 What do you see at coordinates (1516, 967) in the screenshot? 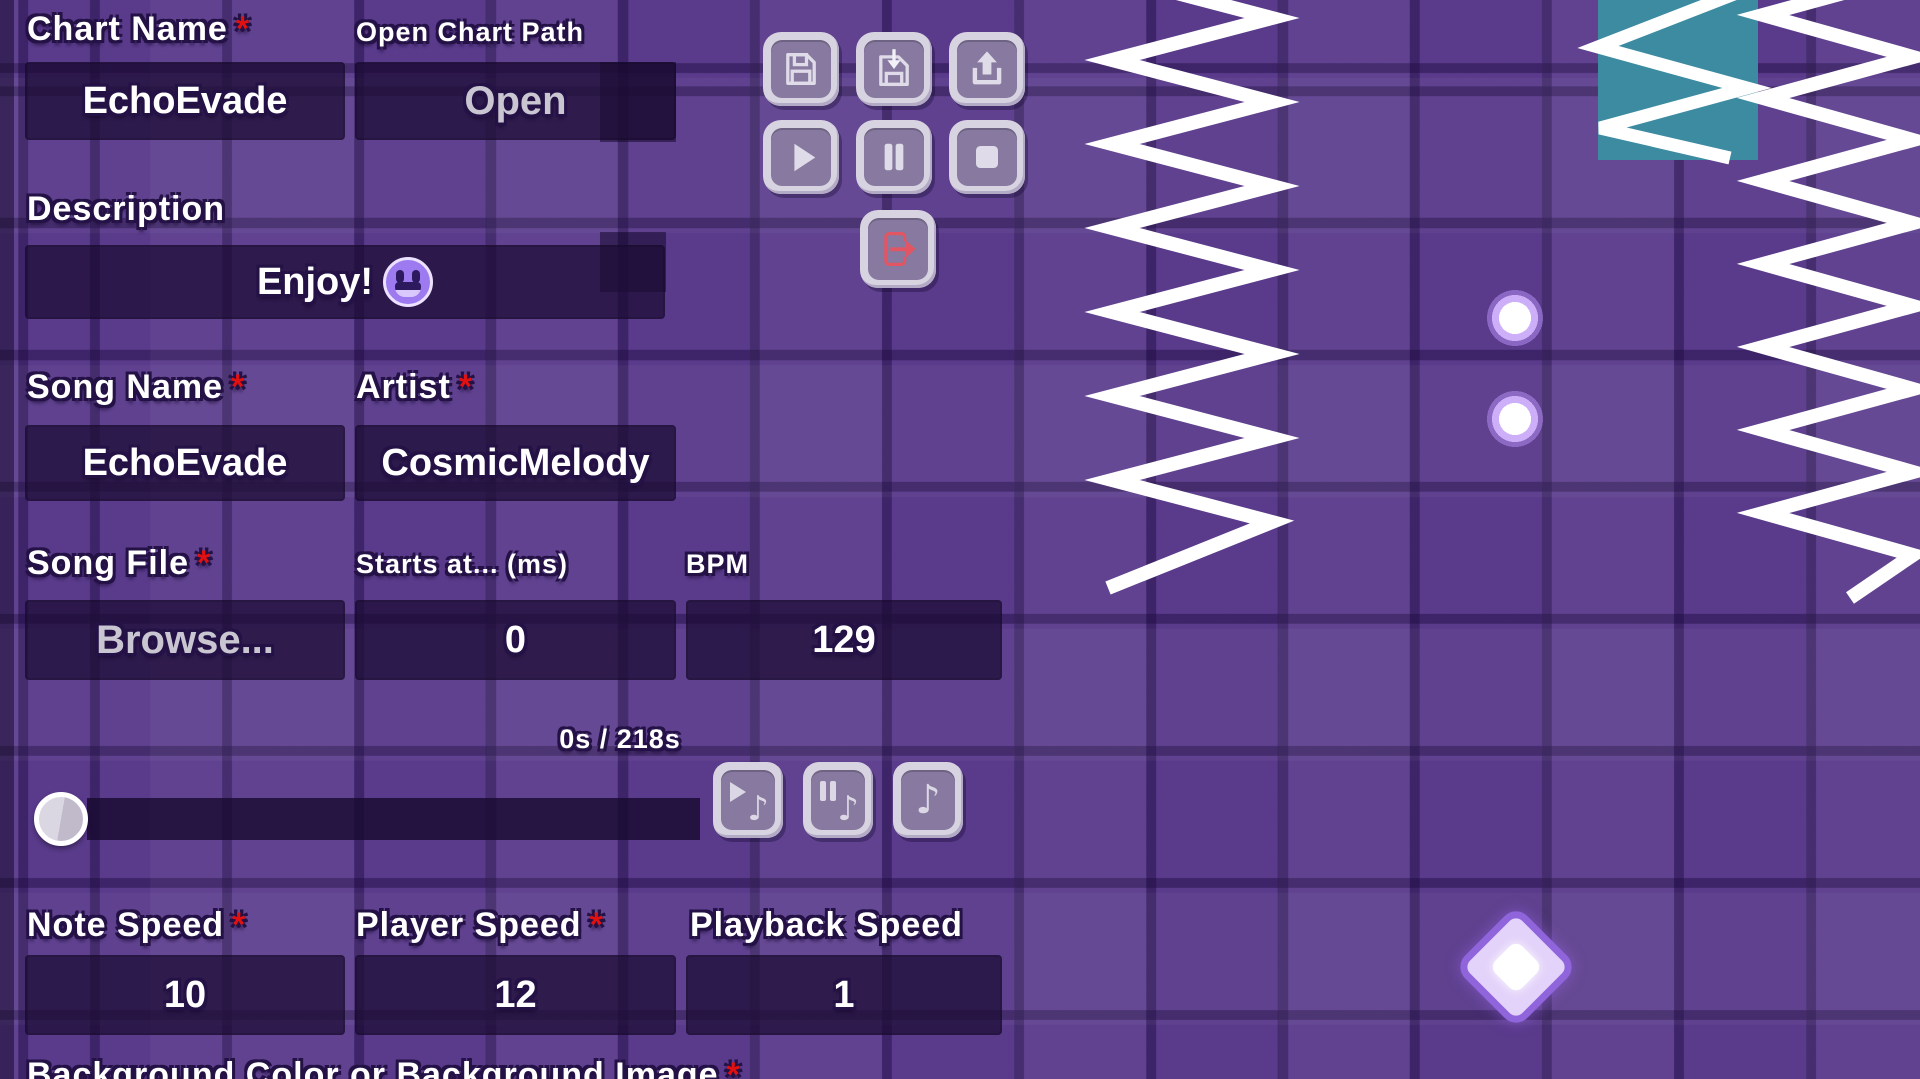
I see `player-diamond` at bounding box center [1516, 967].